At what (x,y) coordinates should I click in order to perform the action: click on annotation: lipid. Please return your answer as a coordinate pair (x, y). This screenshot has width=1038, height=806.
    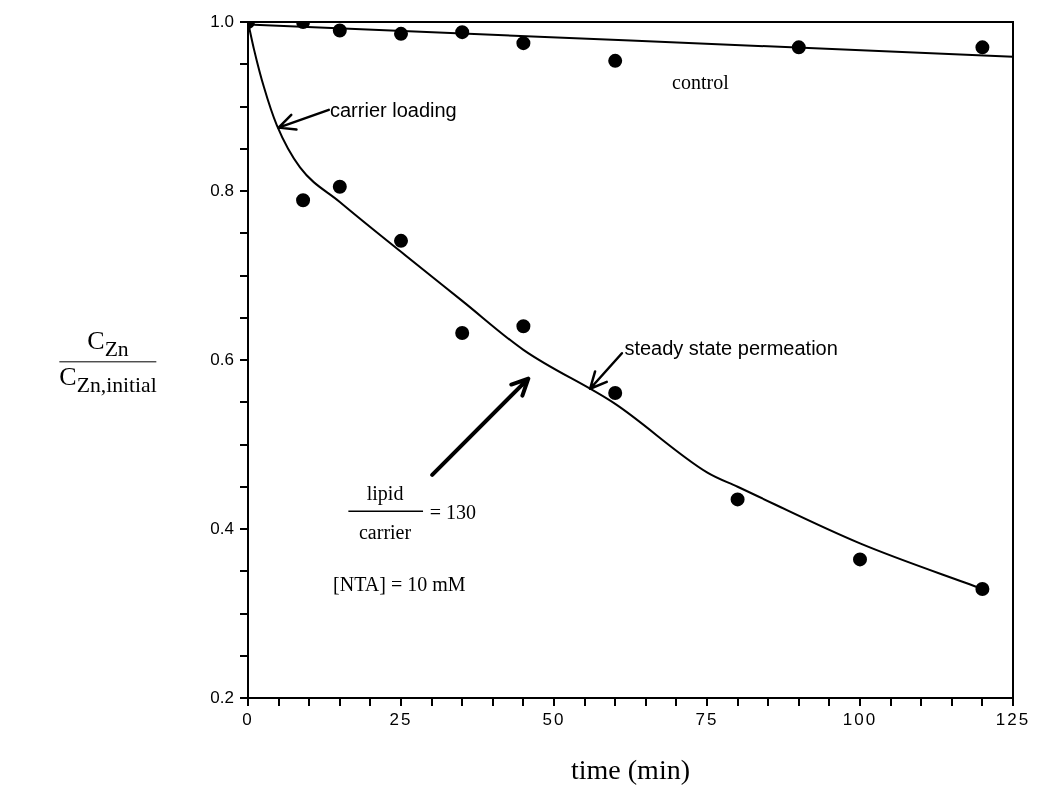
    Looking at the image, I should click on (385, 493).